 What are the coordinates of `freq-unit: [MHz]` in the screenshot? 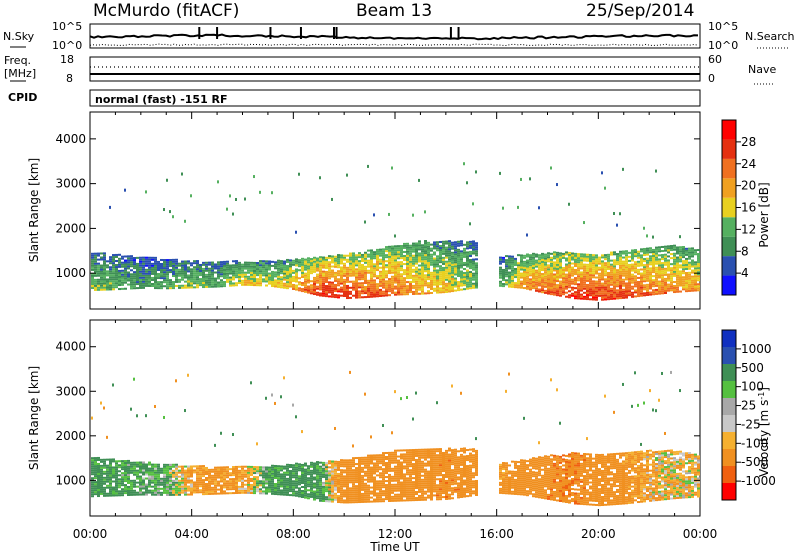 It's located at (20, 73).